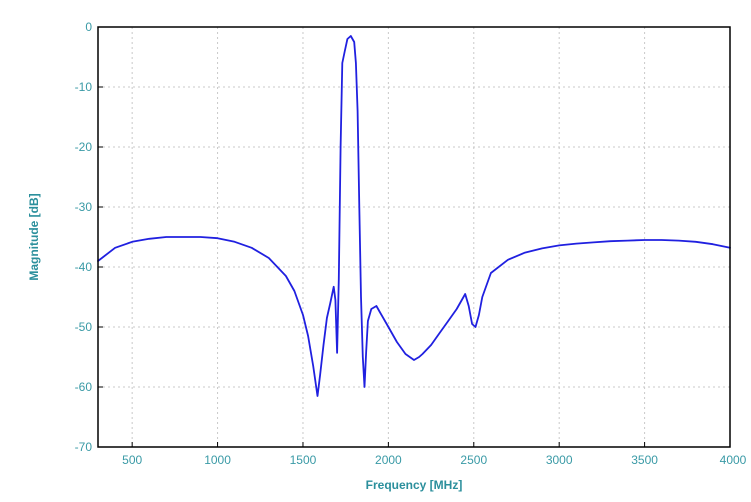 Image resolution: width=751 pixels, height=502 pixels. What do you see at coordinates (88, 27) in the screenshot?
I see `y-tick-label: 0` at bounding box center [88, 27].